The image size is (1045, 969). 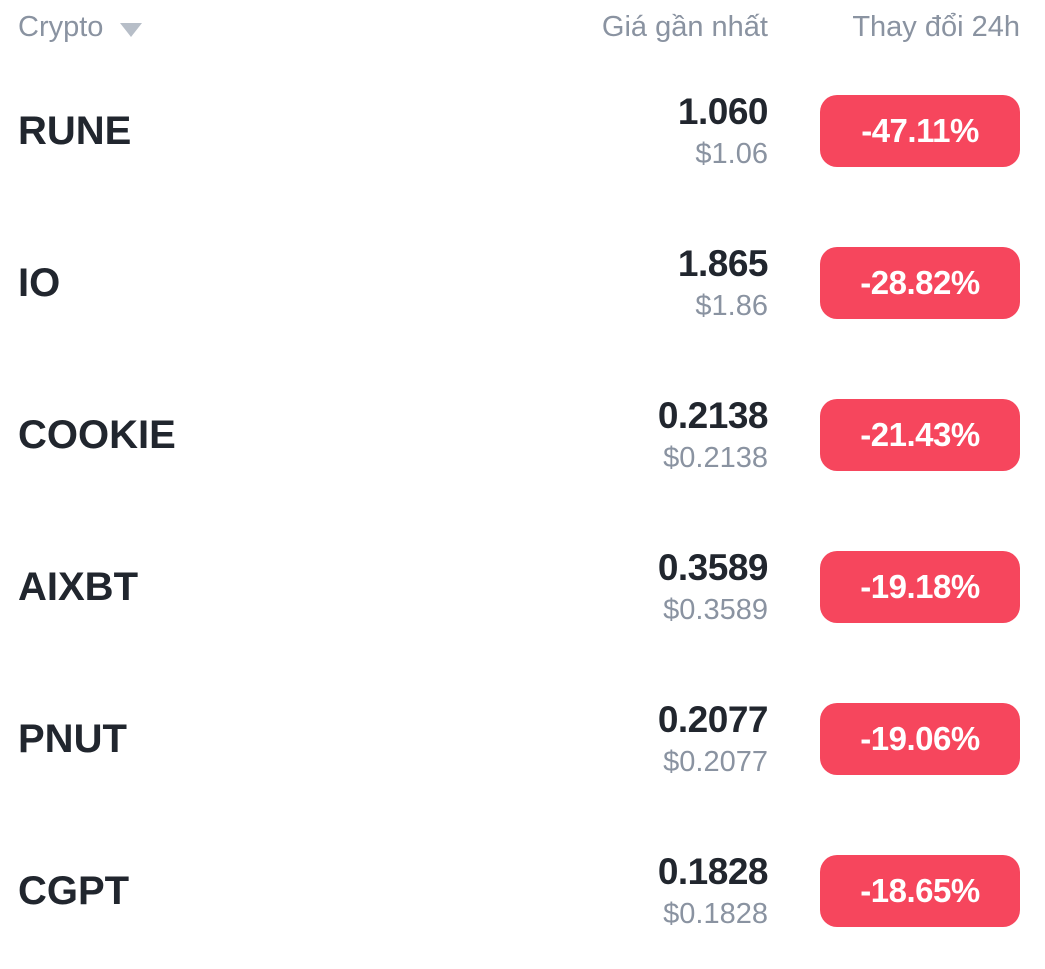 What do you see at coordinates (618, 890) in the screenshot?
I see `coin-price-group: 0.1828 $0.1828` at bounding box center [618, 890].